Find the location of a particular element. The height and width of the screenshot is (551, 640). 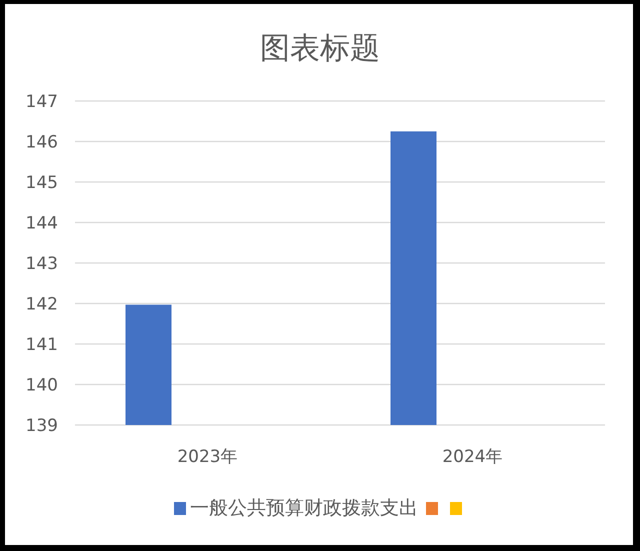

y-tick-label: 146 is located at coordinates (42, 142).